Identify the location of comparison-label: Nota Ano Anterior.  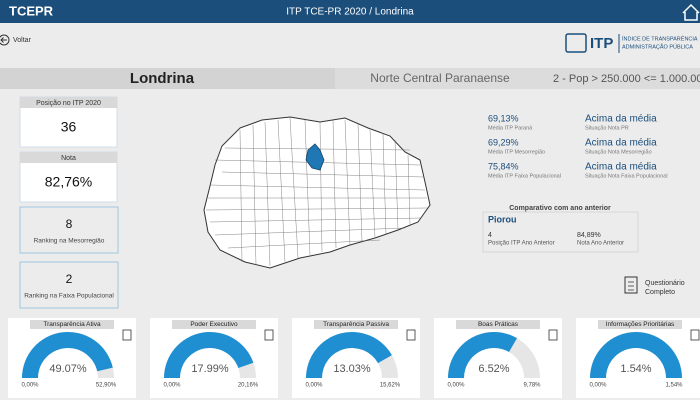
(600, 244).